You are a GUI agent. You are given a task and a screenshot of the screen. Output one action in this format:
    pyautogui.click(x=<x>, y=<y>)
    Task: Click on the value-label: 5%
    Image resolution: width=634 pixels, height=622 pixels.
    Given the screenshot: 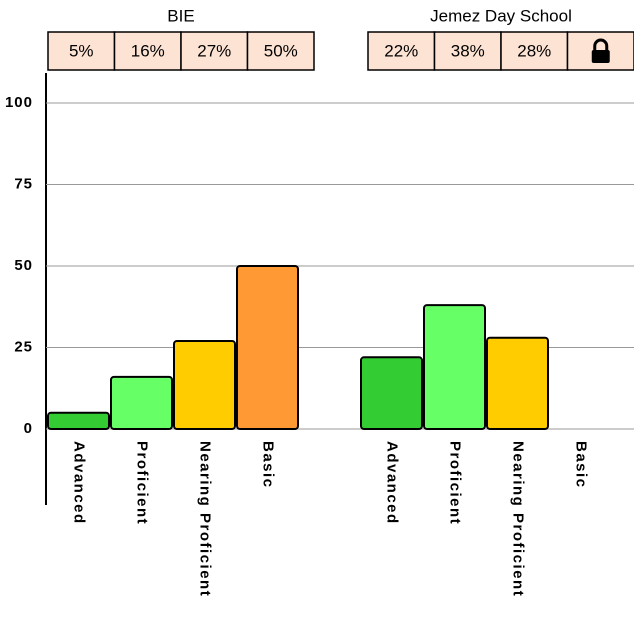 What is the action you would take?
    pyautogui.click(x=81, y=50)
    